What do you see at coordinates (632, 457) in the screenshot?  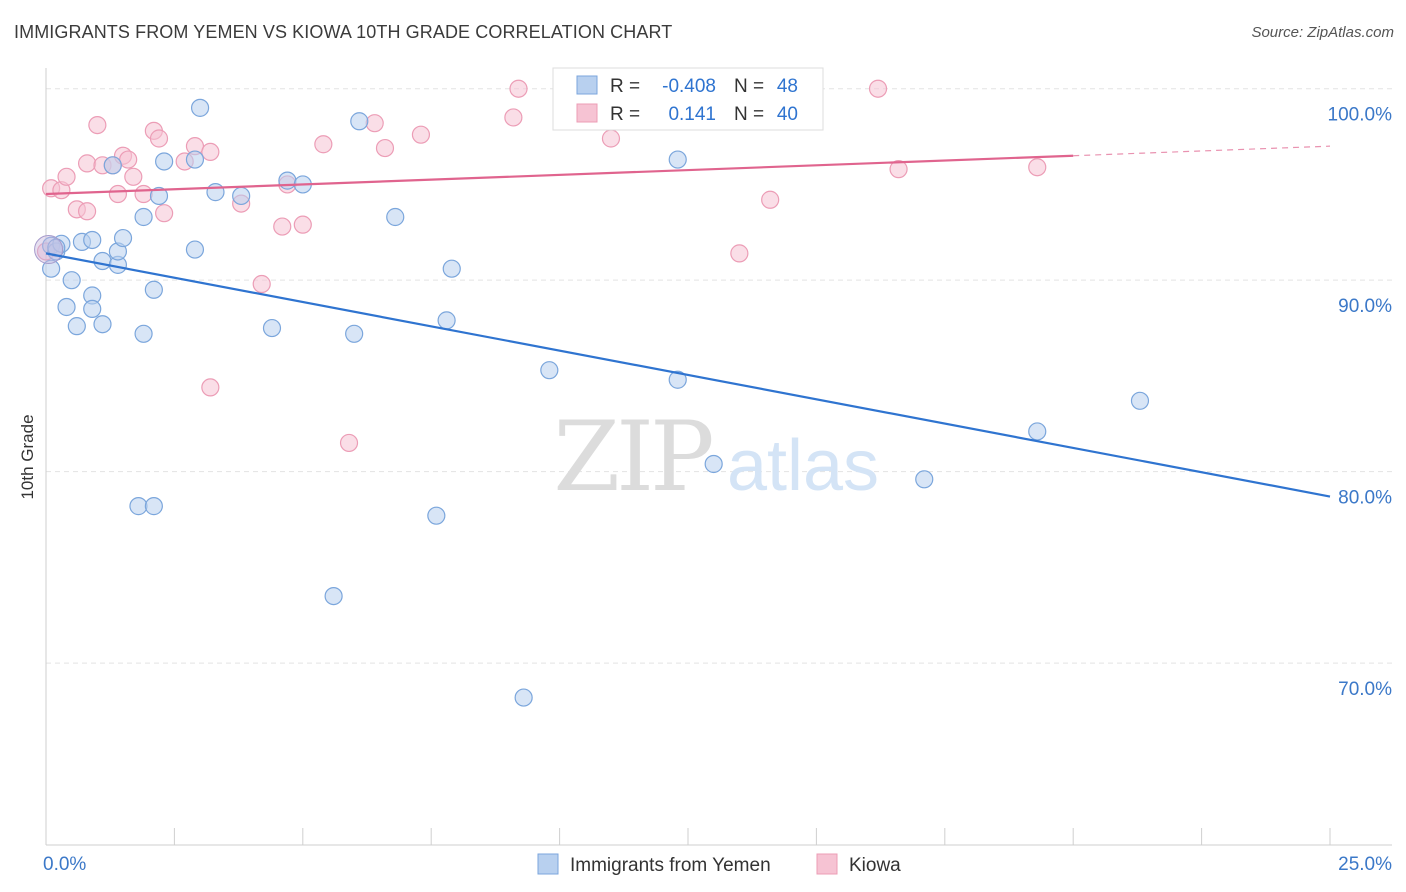 I see `watermark-zip: ZIP` at bounding box center [632, 457].